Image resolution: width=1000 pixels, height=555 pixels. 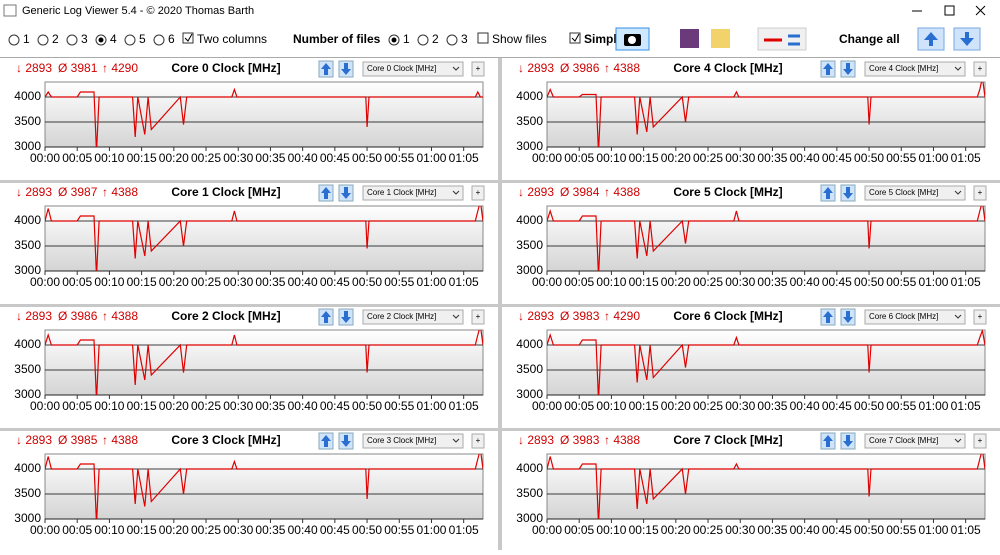 What do you see at coordinates (500, 304) in the screenshot?
I see `column-separator` at bounding box center [500, 304].